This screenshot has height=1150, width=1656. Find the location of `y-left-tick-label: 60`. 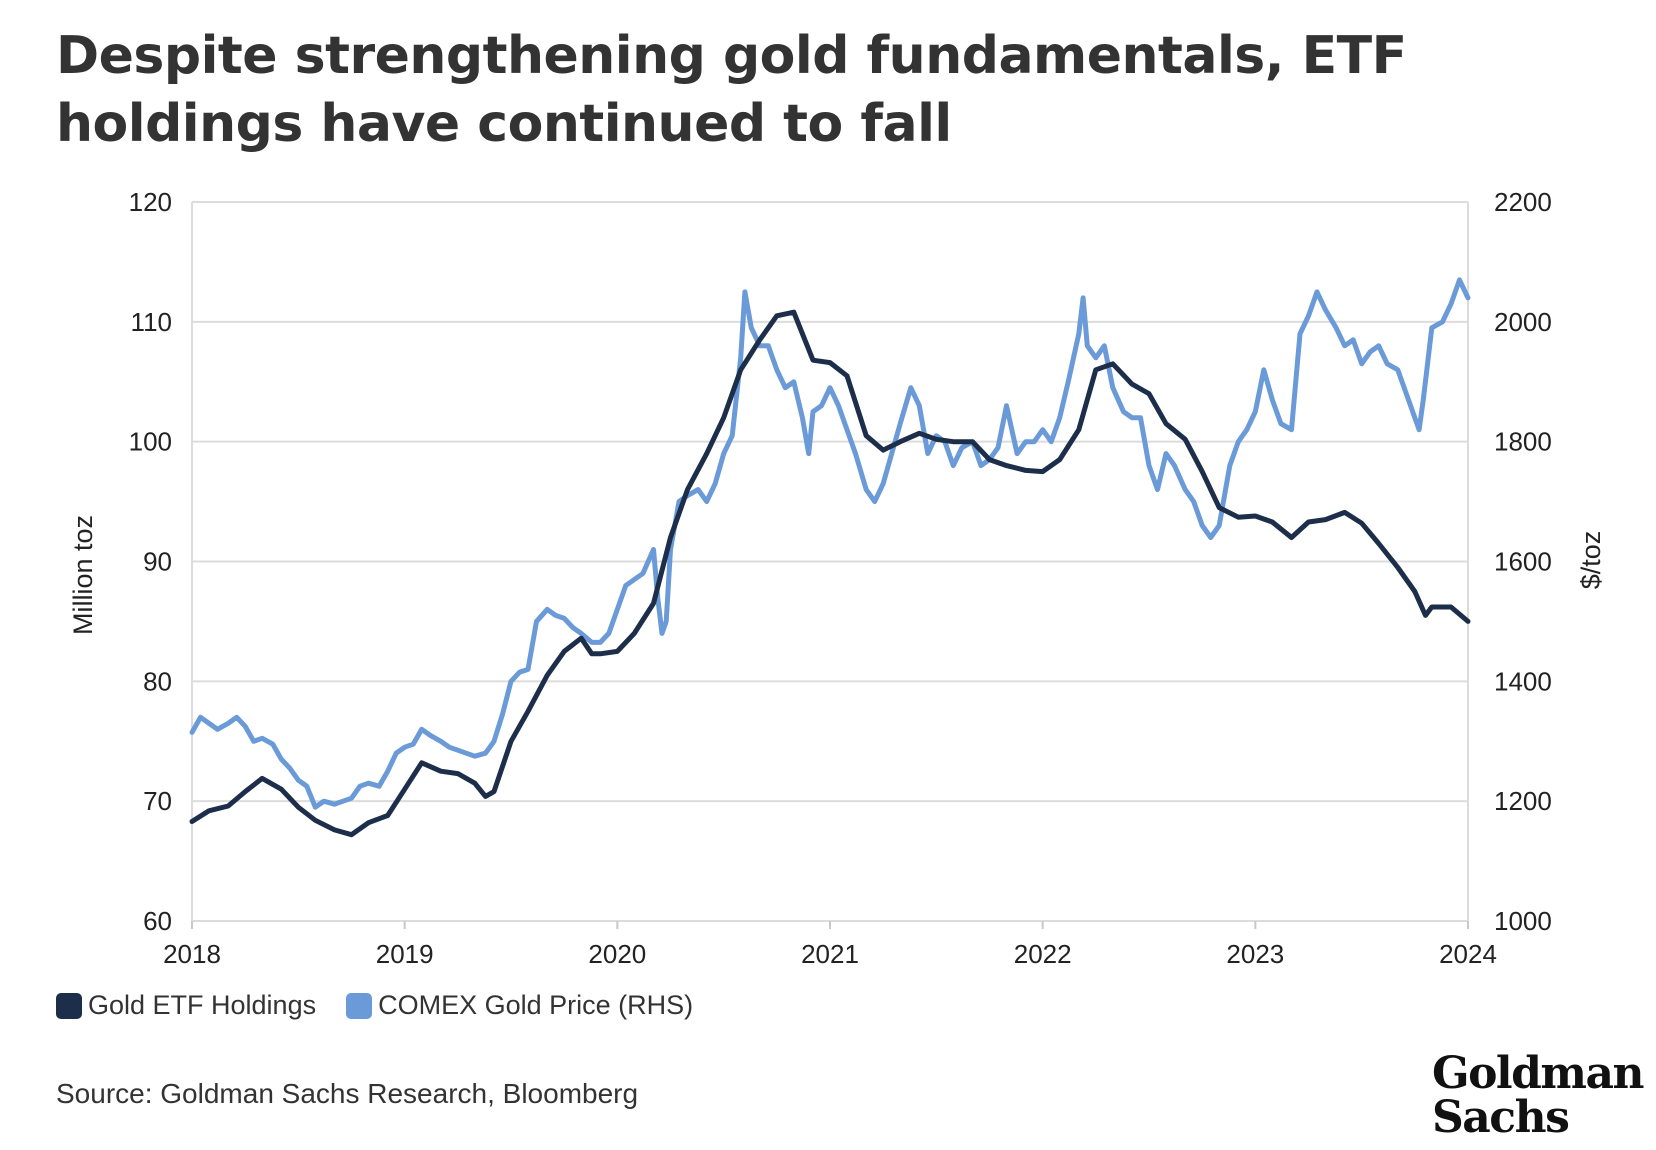

y-left-tick-label: 60 is located at coordinates (157, 921).